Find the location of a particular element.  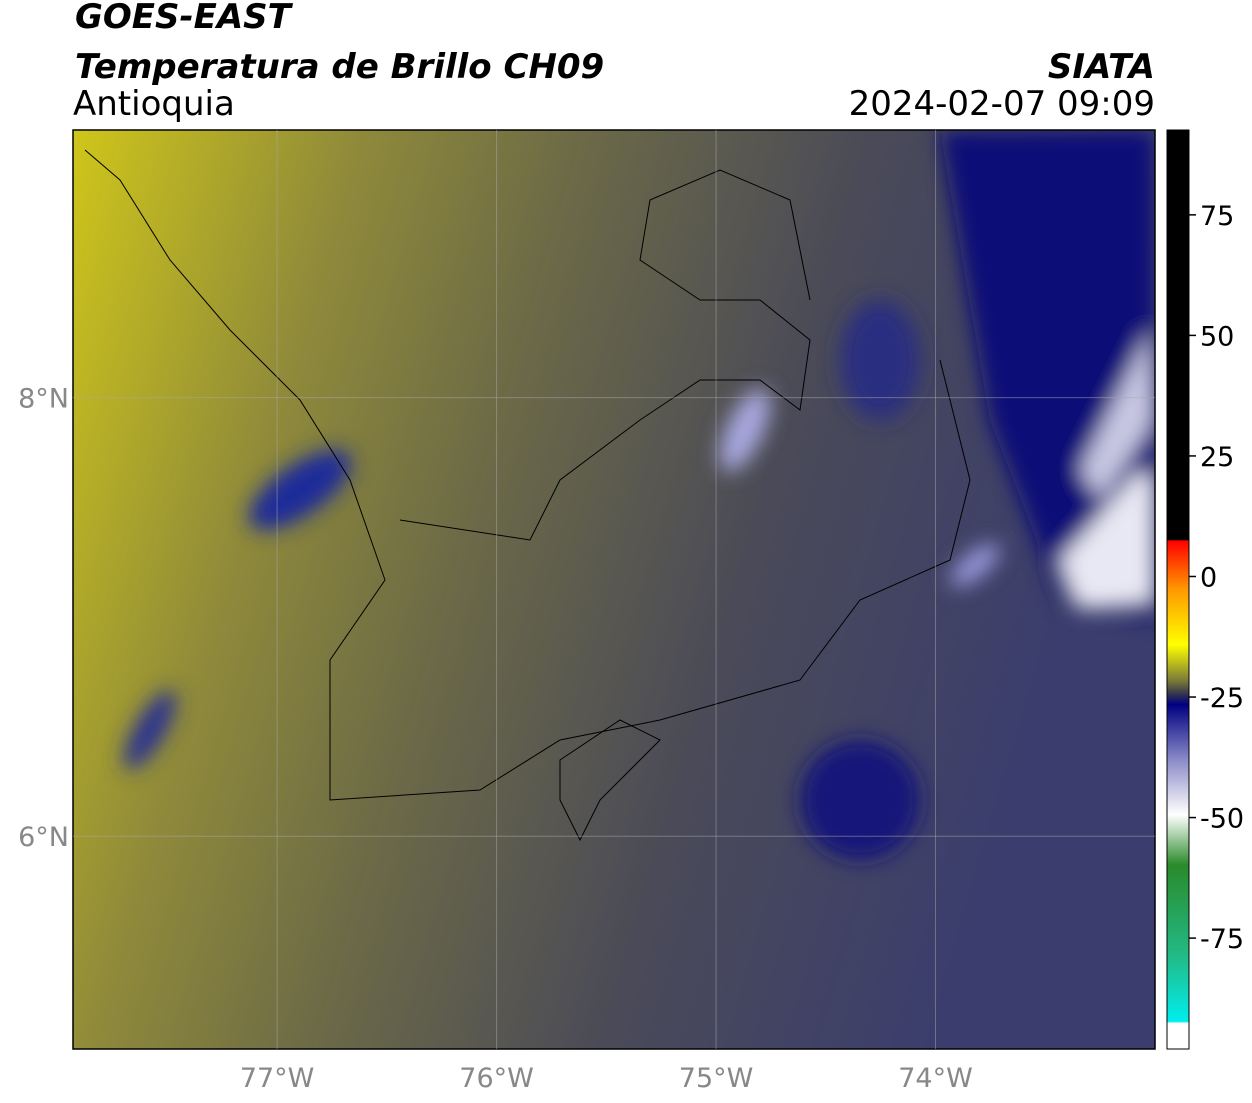

region: Antioquia is located at coordinates (154, 104).